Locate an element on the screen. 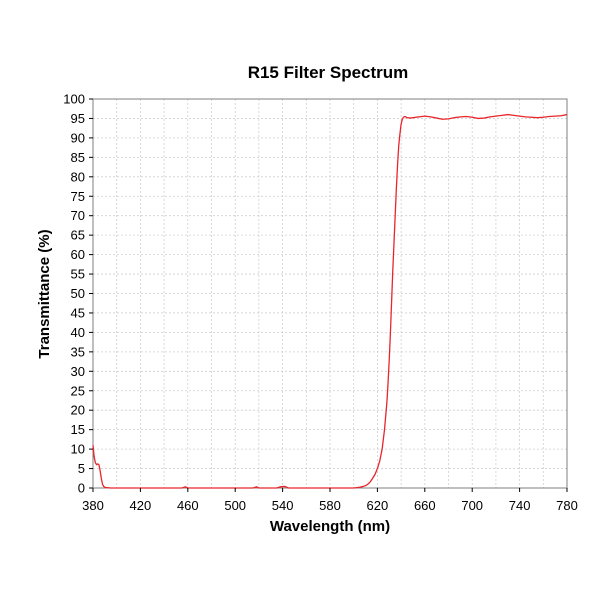  x-tick-label: 700 is located at coordinates (472, 505).